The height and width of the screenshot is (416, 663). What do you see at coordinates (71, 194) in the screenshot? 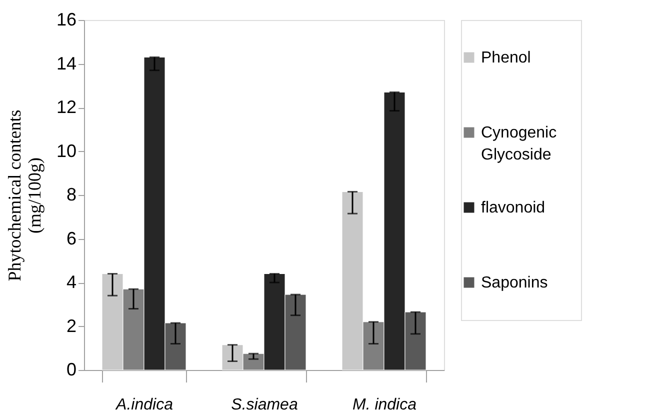
I see `y-tick-label: 8` at bounding box center [71, 194].